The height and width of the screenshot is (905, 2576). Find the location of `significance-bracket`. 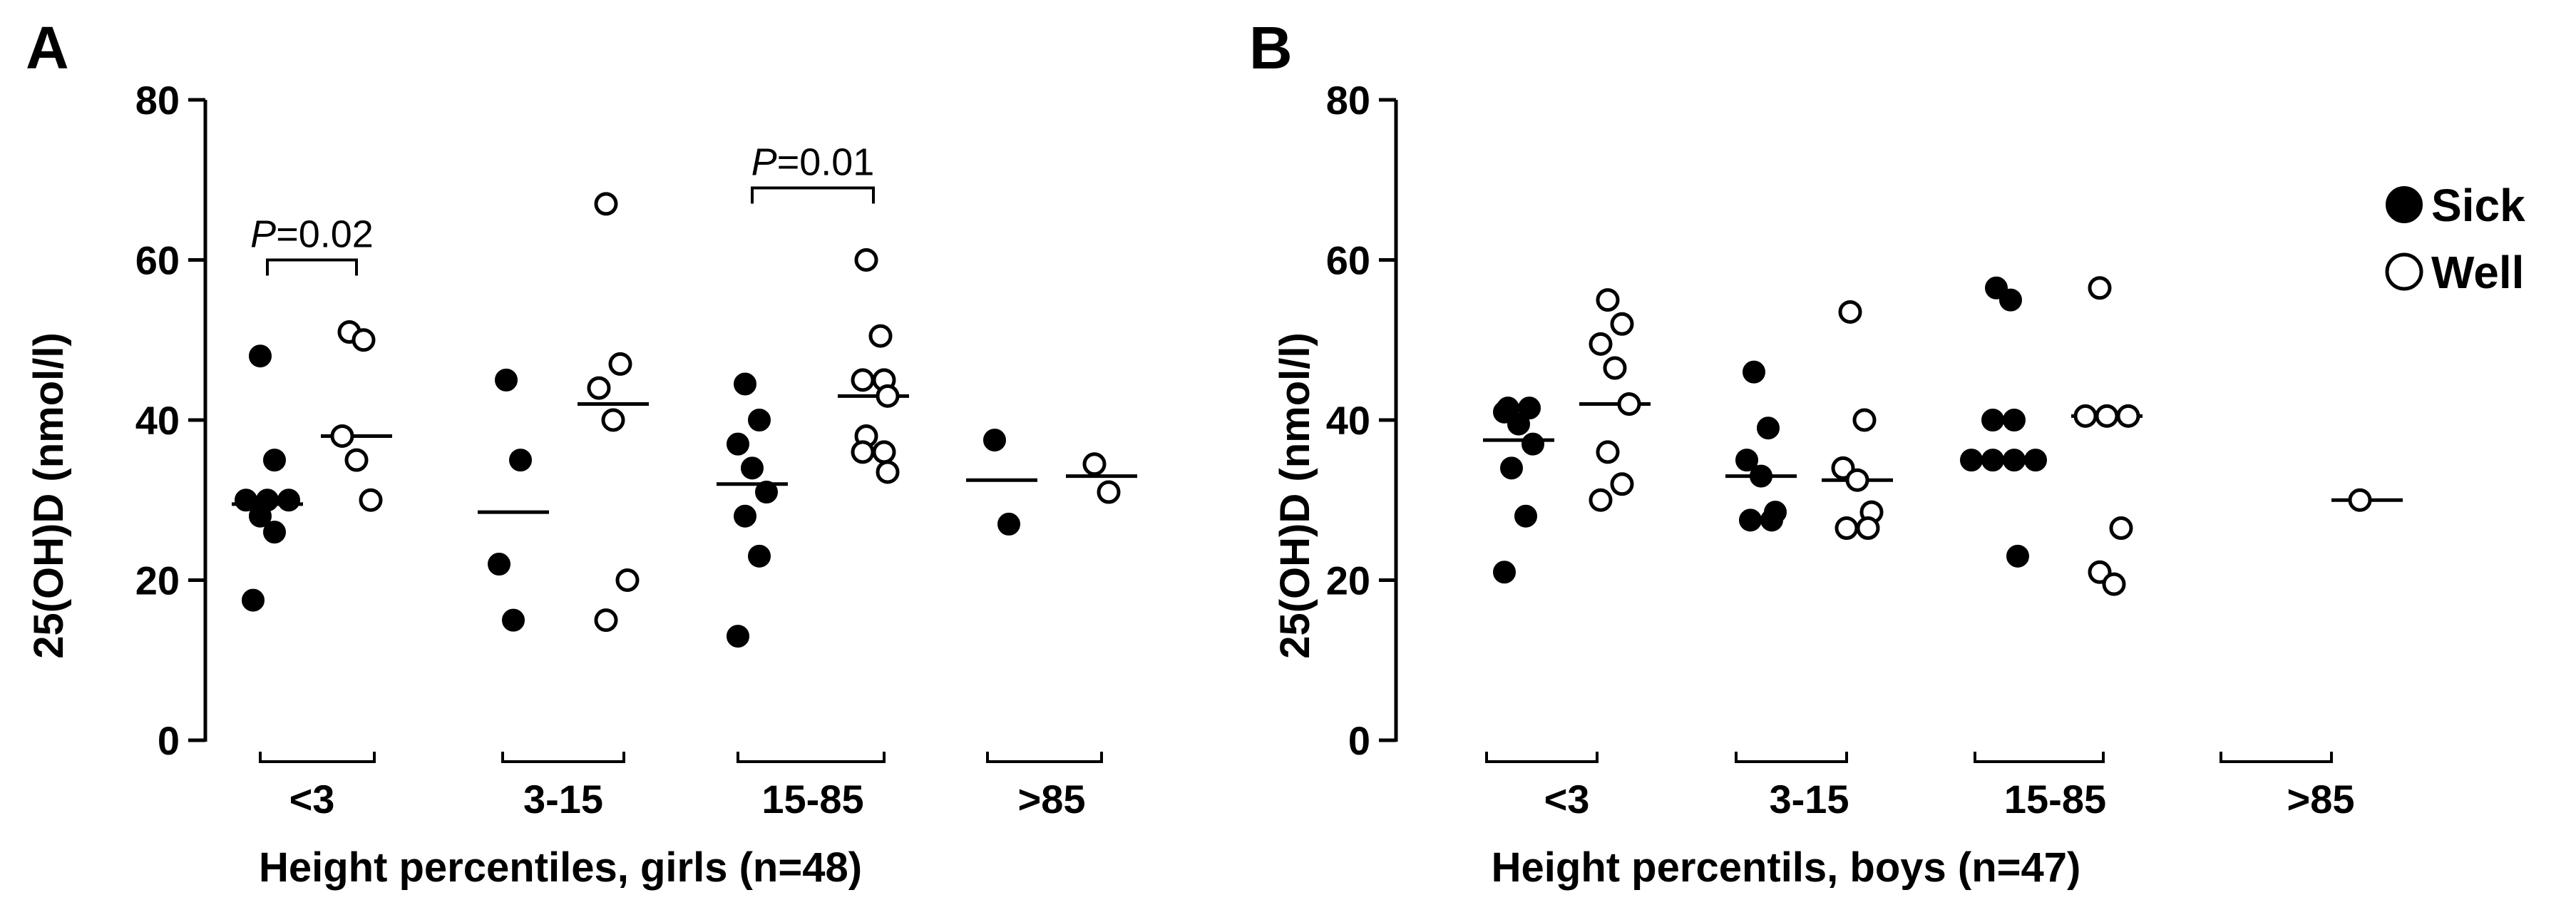

significance-bracket is located at coordinates (813, 195).